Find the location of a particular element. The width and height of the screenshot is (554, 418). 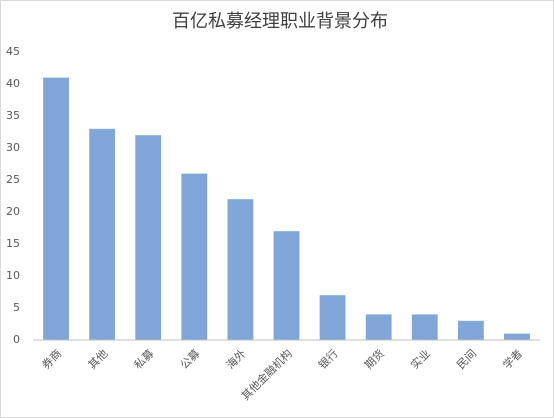

y-tick-label: 35 is located at coordinates (13, 115).